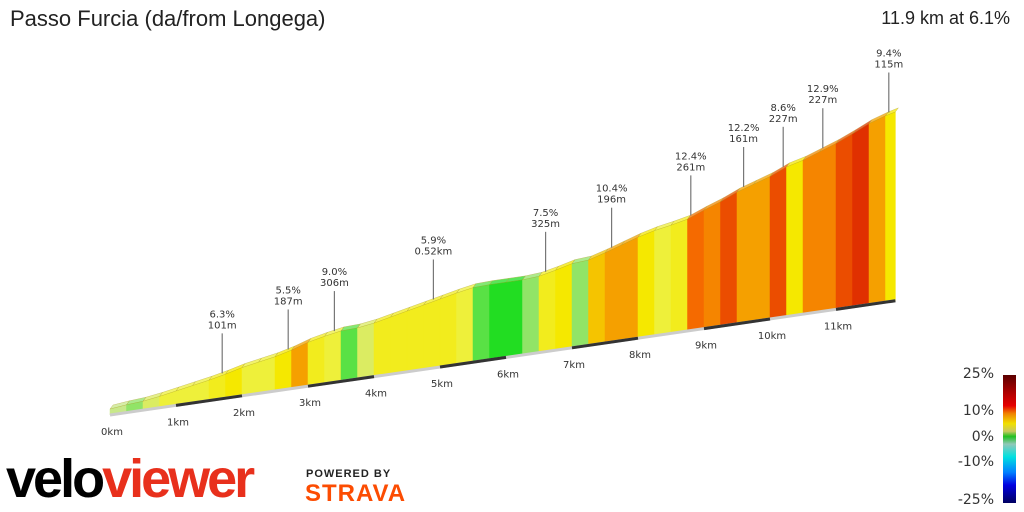 This screenshot has height=512, width=1024. What do you see at coordinates (611, 200) in the screenshot?
I see `annotation-length: 196m` at bounding box center [611, 200].